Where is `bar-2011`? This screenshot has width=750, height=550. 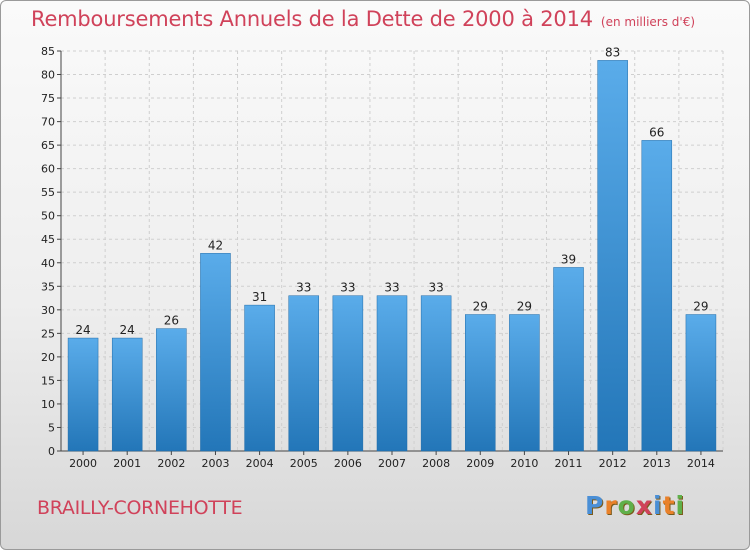
bar-2011 is located at coordinates (568, 359).